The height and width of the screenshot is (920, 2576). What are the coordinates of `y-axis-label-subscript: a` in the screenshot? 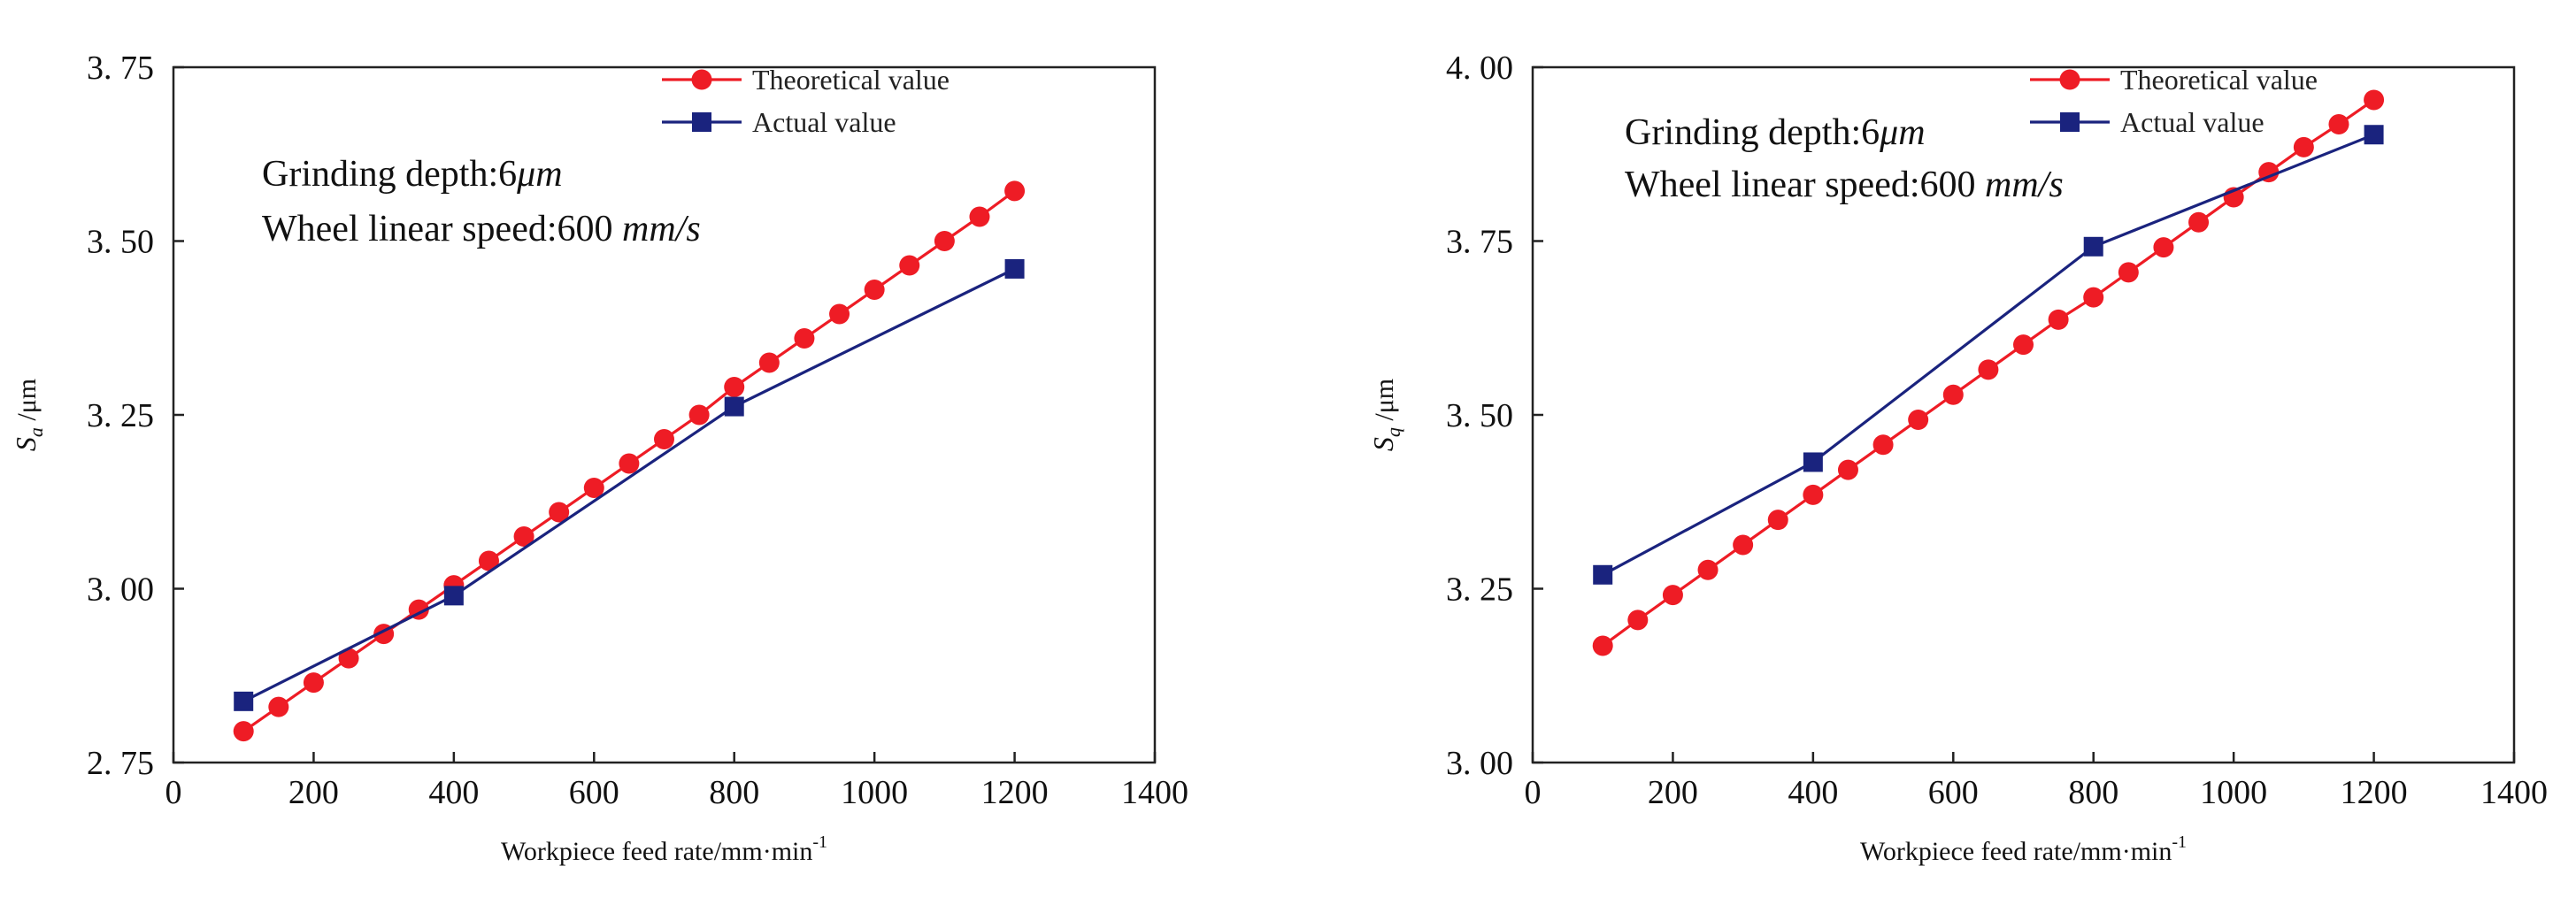 It's located at (36, 432).